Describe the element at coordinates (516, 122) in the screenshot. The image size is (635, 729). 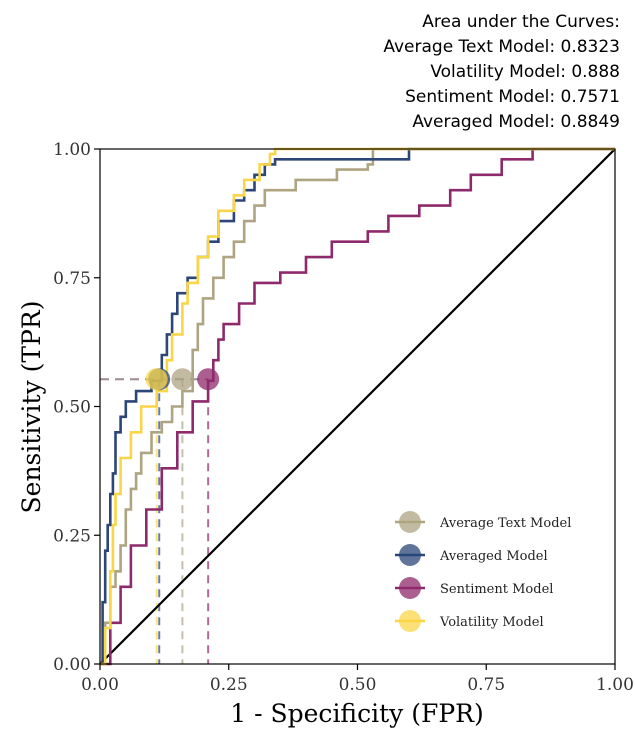
I see `auc-line-averaged: Averaged Model: 0.8849` at that location.